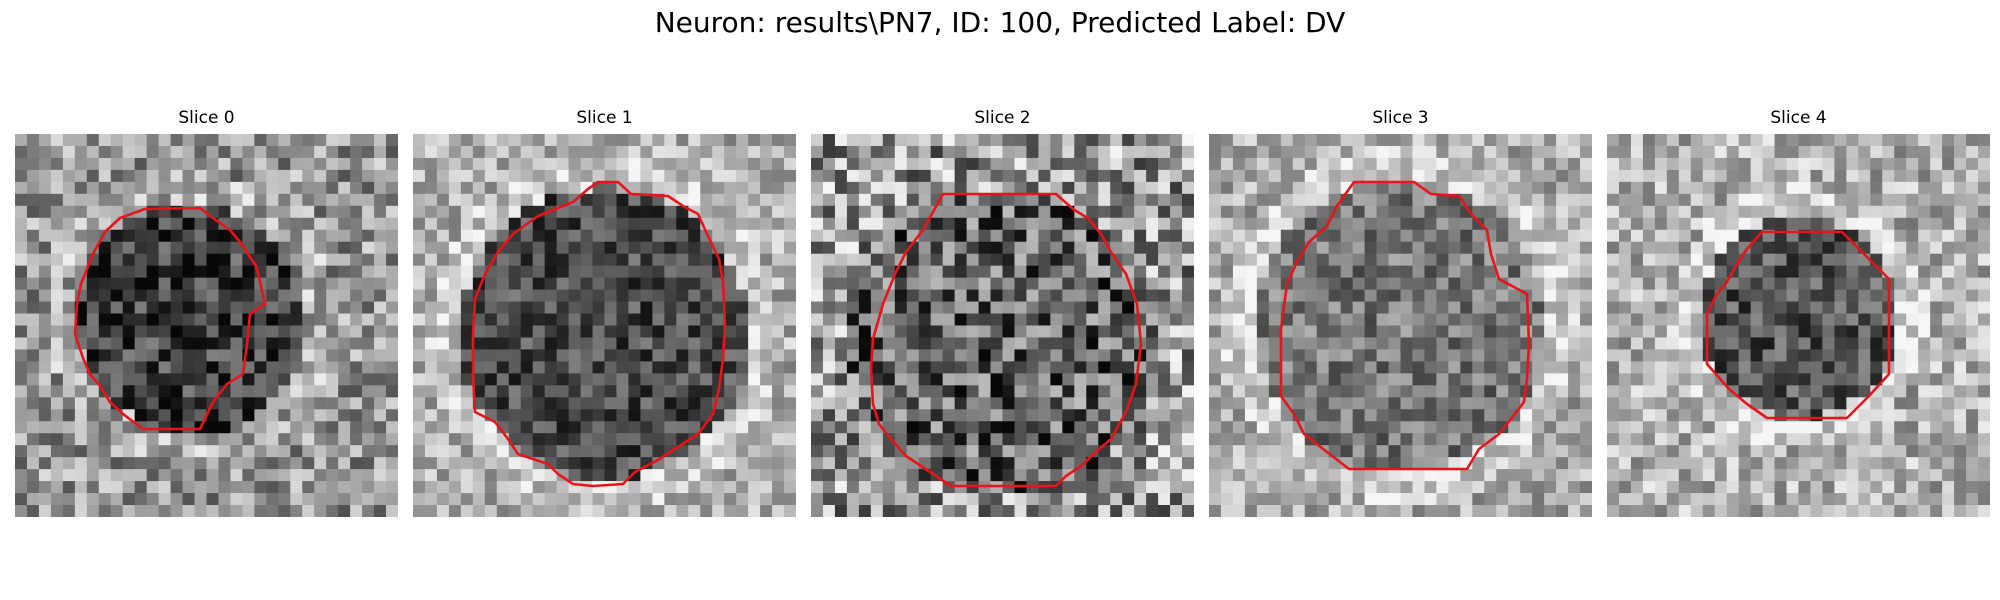  What do you see at coordinates (1400, 118) in the screenshot?
I see `slice-title-3: Slice 3` at bounding box center [1400, 118].